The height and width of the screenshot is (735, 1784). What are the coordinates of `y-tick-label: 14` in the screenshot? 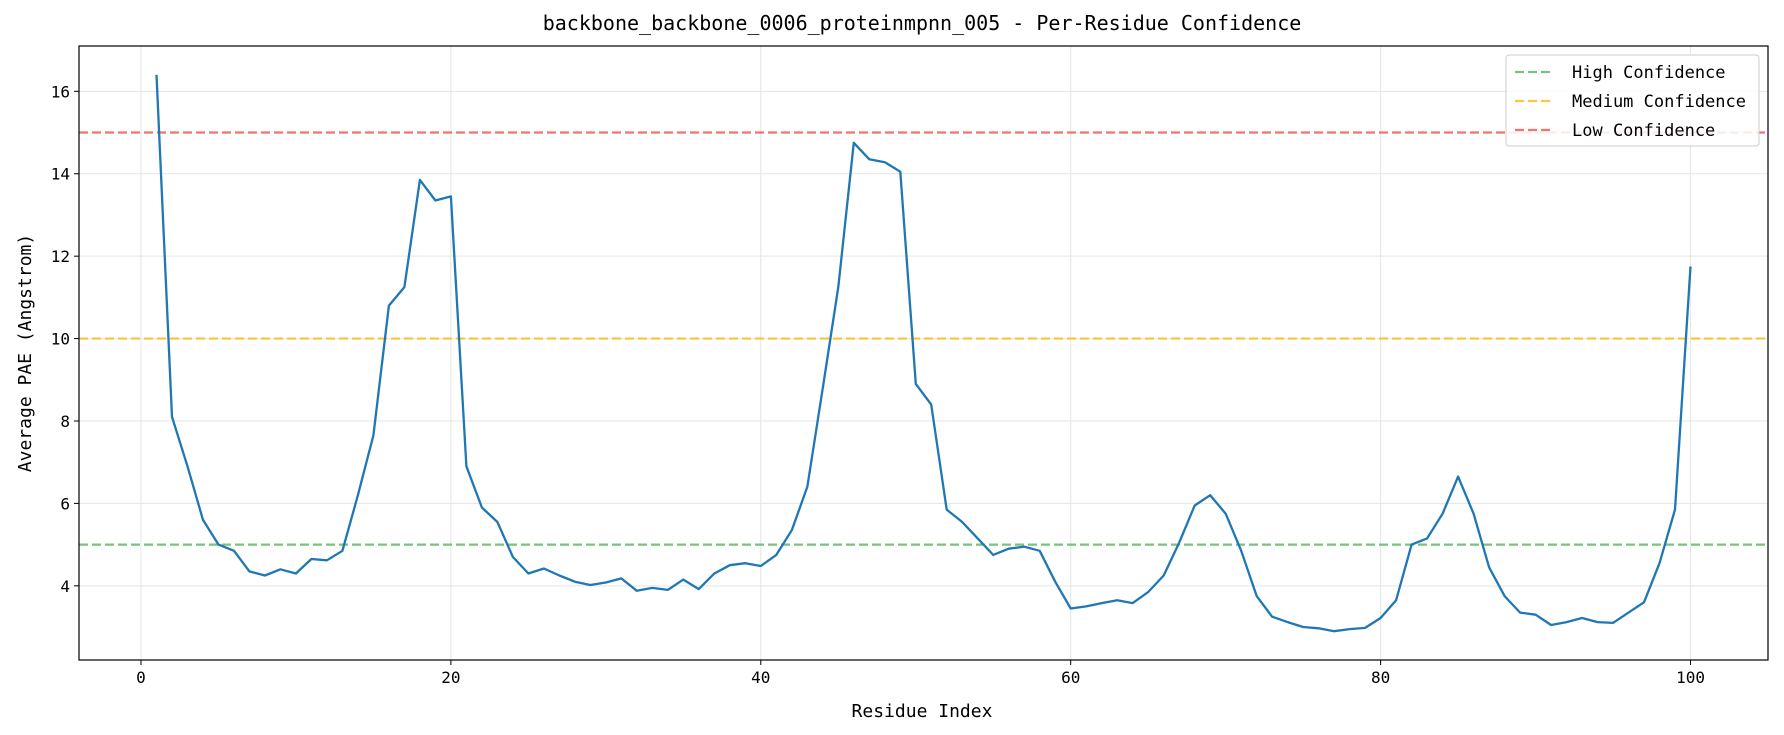 It's located at (60, 174).